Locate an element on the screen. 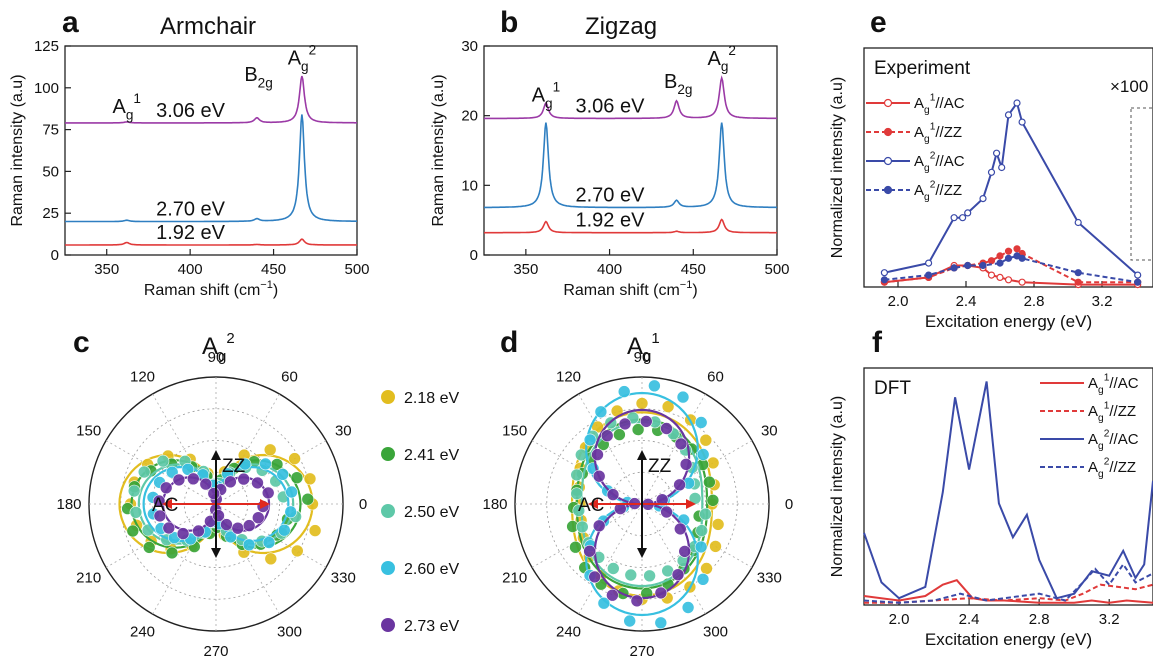  angle-label: 240 is located at coordinates (568, 631).